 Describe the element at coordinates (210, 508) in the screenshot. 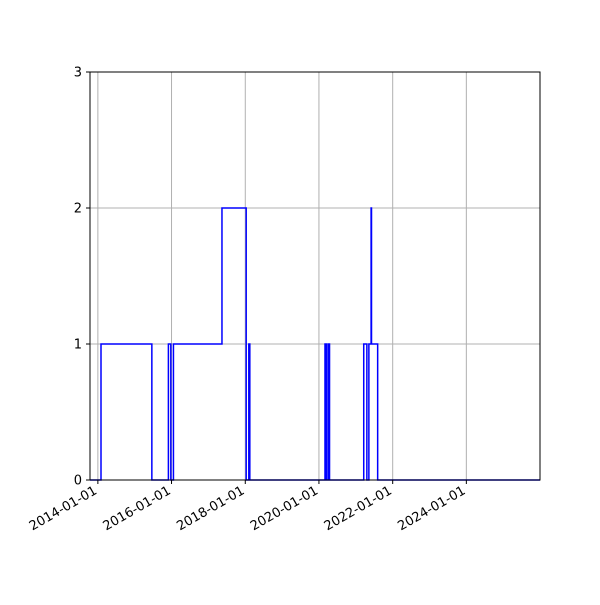

I see `x-tick-label: 2018-01-01` at that location.